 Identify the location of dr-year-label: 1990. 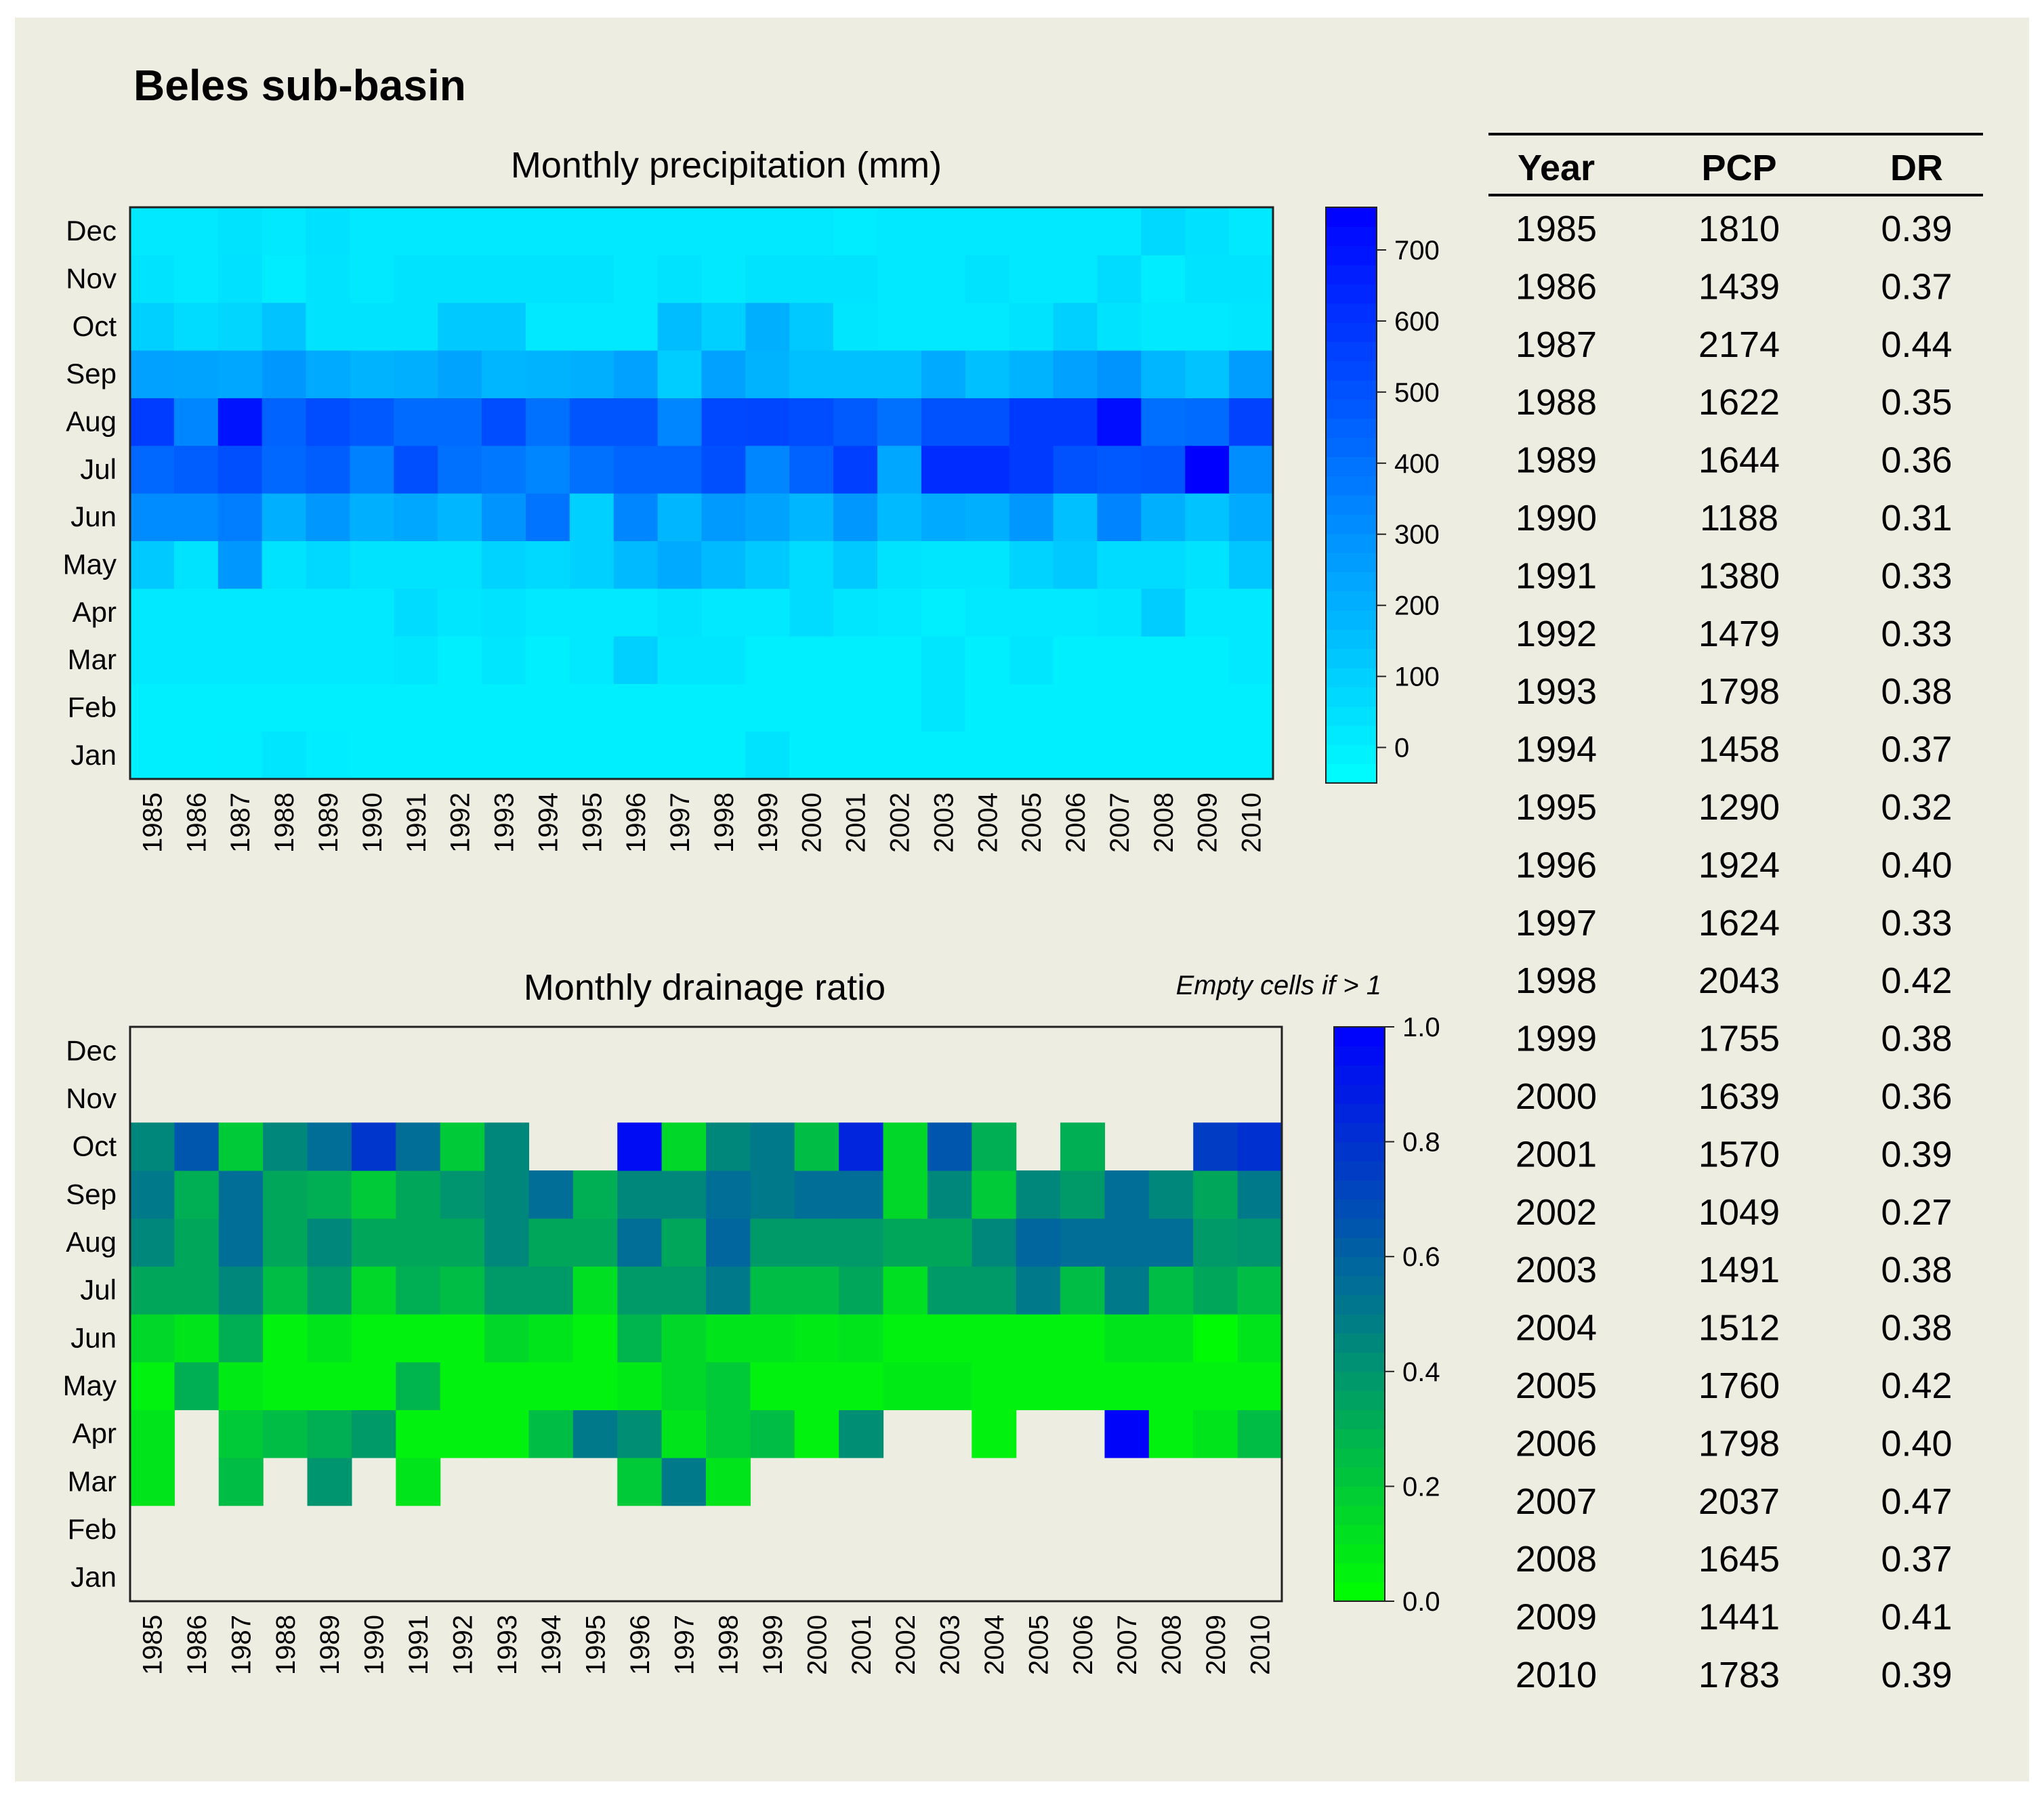
(375, 1645).